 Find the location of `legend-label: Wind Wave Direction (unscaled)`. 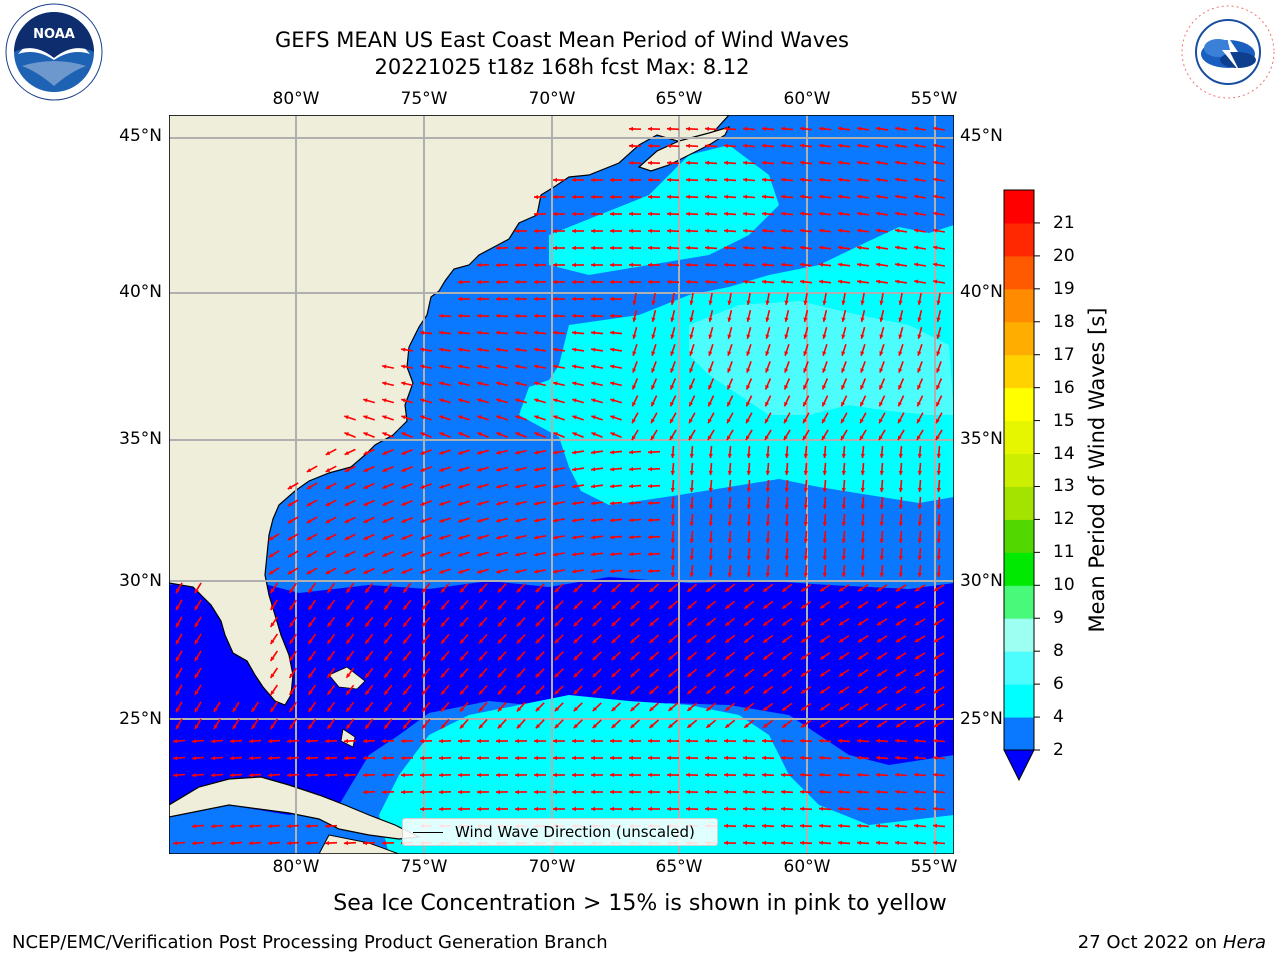

legend-label: Wind Wave Direction (unscaled) is located at coordinates (575, 832).